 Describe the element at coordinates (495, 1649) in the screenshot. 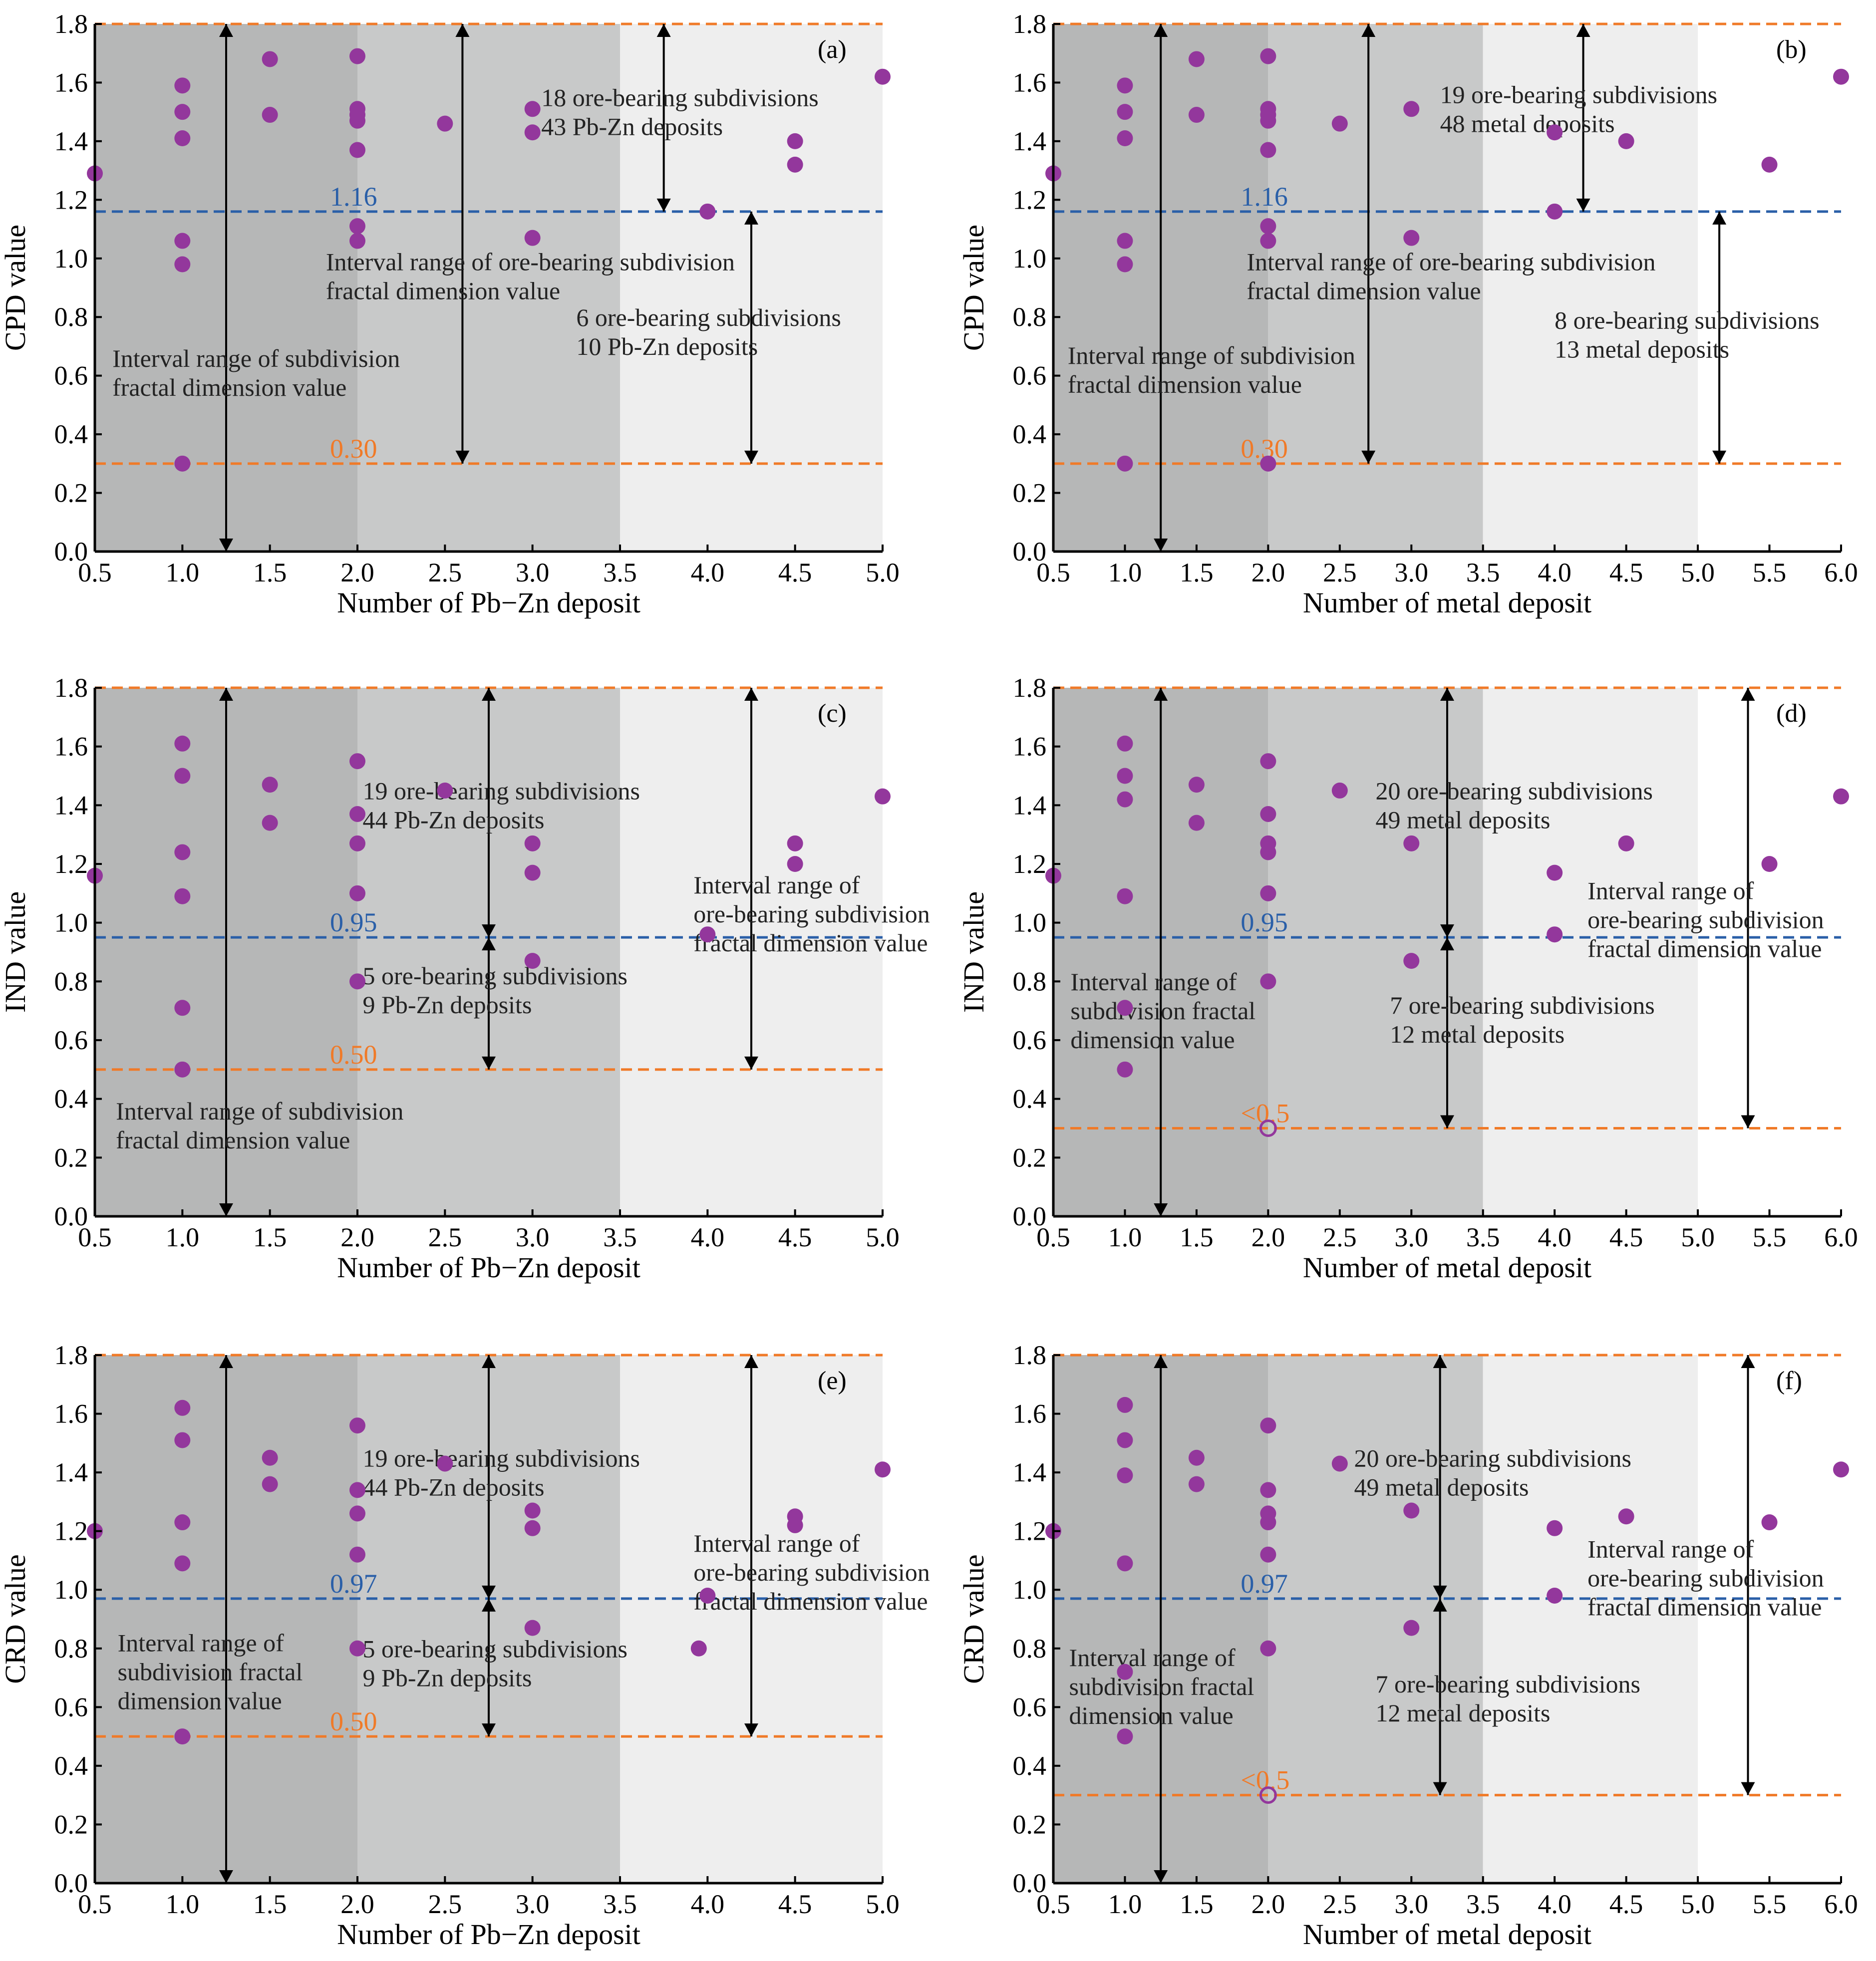

I see `annotation-line: 5 ore-bearing subdivisions` at that location.